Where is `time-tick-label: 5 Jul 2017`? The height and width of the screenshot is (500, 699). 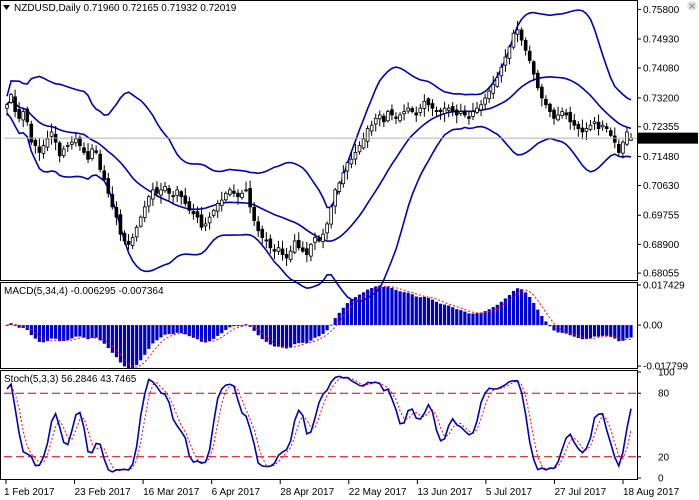 time-tick-label: 5 Jul 2017 is located at coordinates (509, 492).